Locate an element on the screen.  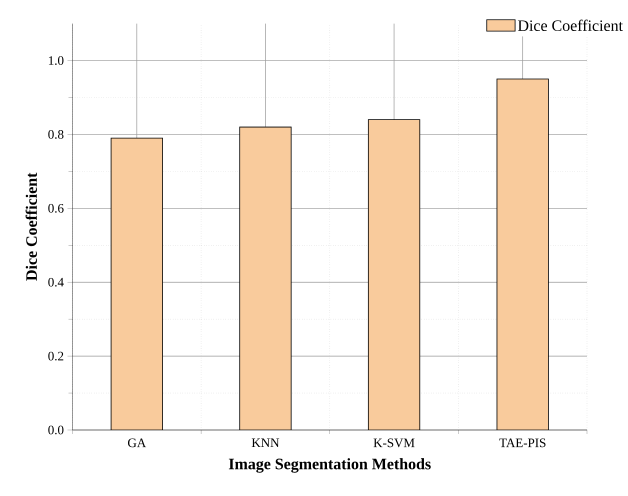
y-axis-title: Dice Coefficient is located at coordinates (31, 226).